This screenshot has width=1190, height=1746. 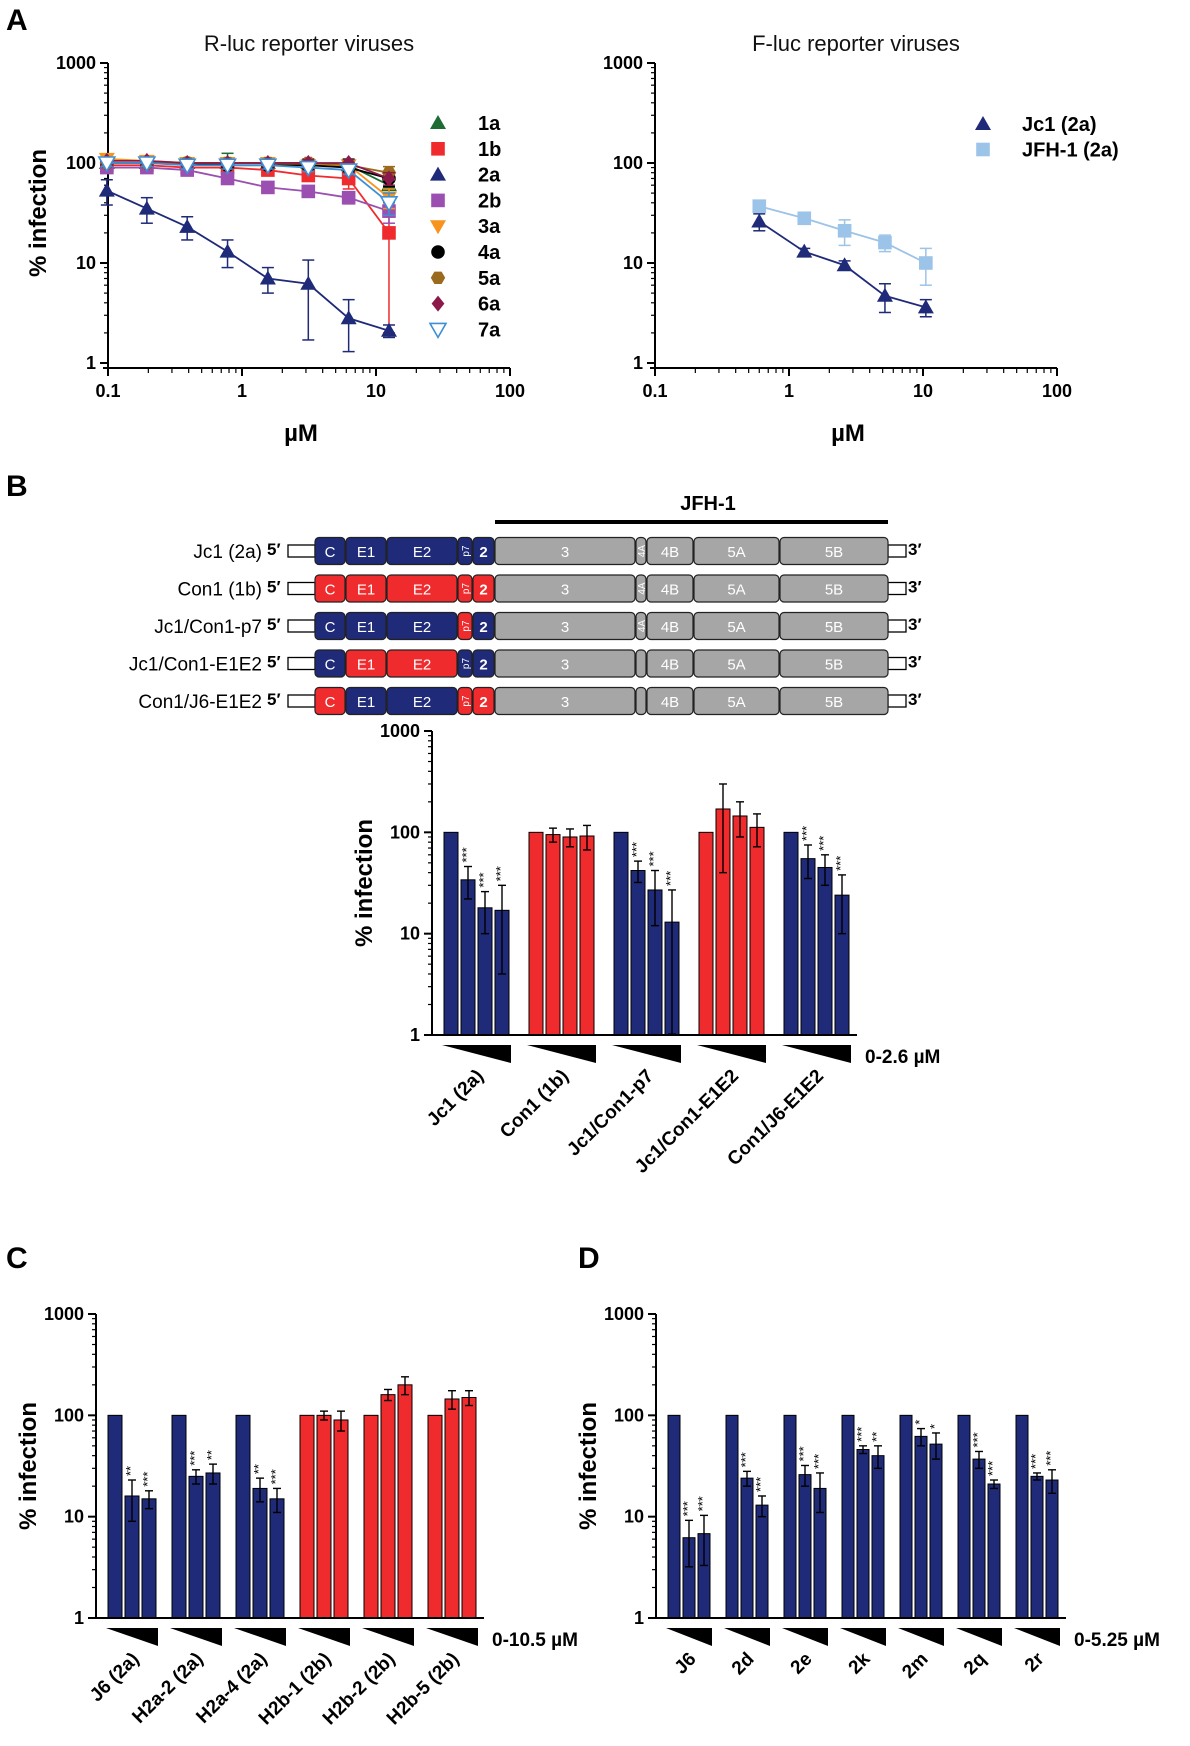 I want to click on y-axis-label: % infection, so click(x=364, y=883).